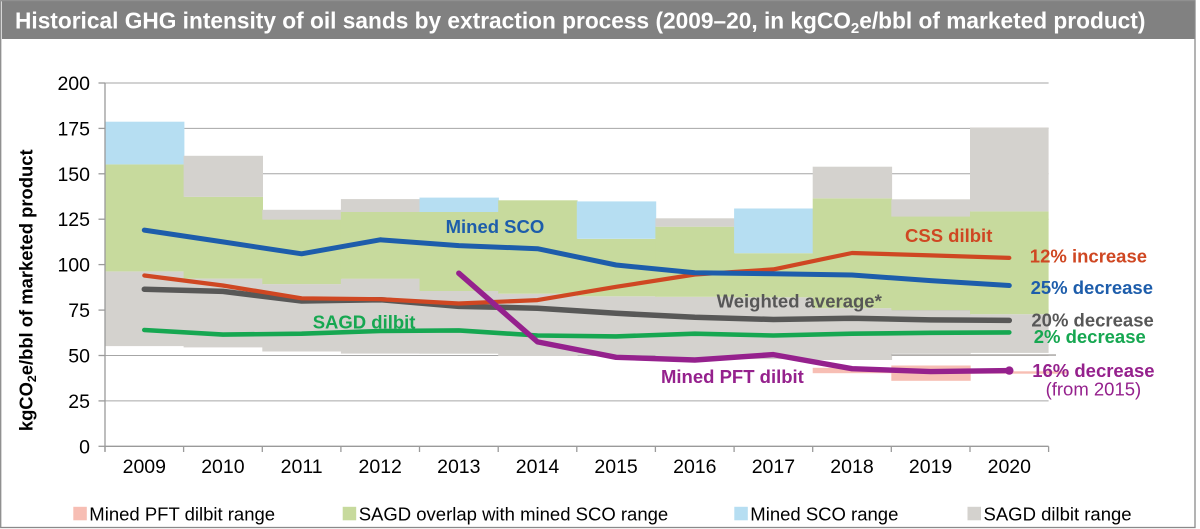 This screenshot has height=529, width=1200. Describe the element at coordinates (1092, 320) in the screenshot. I see `svg-text: 20% decrease` at that location.